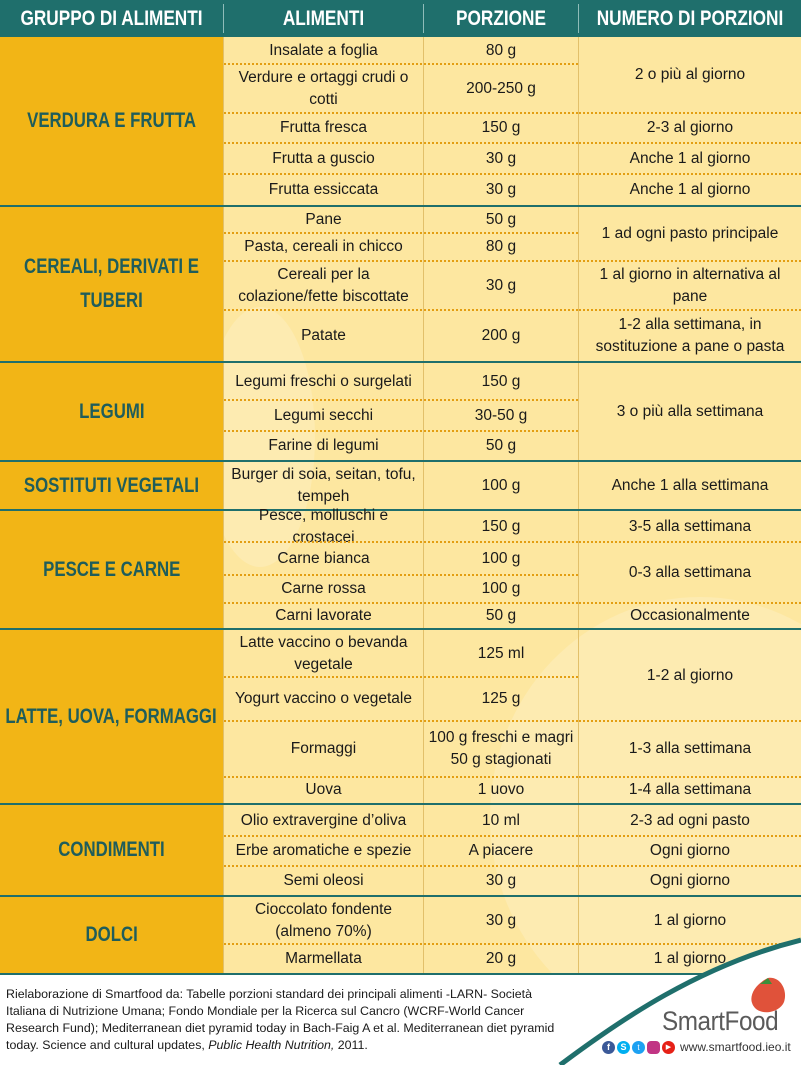  Describe the element at coordinates (323, 958) in the screenshot. I see `food-cell: Marmellata` at that location.